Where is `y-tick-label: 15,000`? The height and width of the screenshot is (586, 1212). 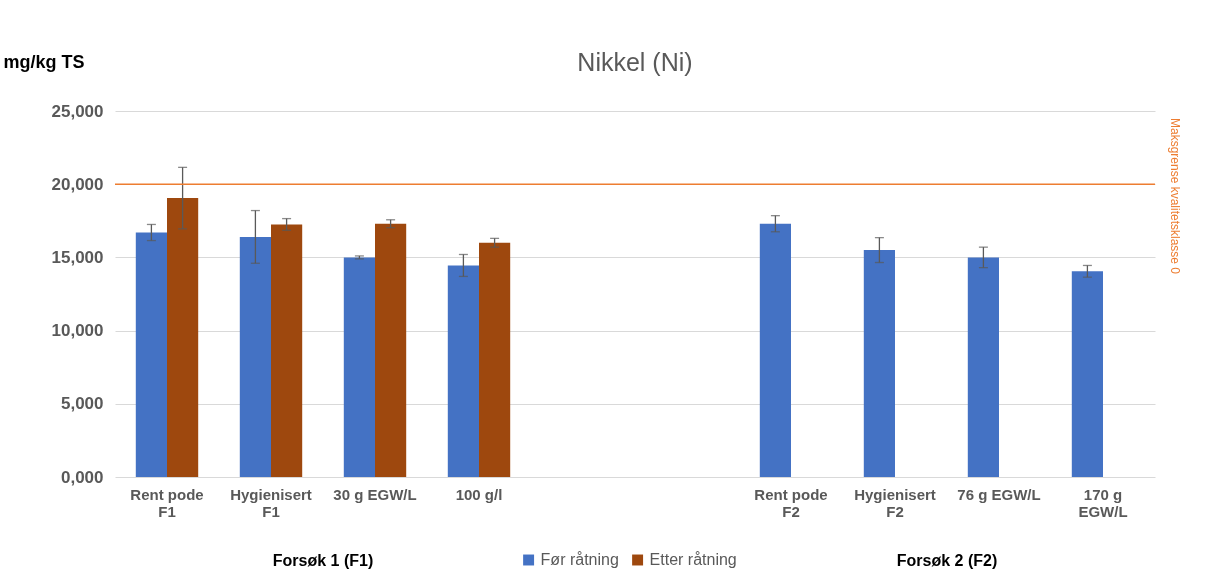 y-tick-label: 15,000 is located at coordinates (77, 257).